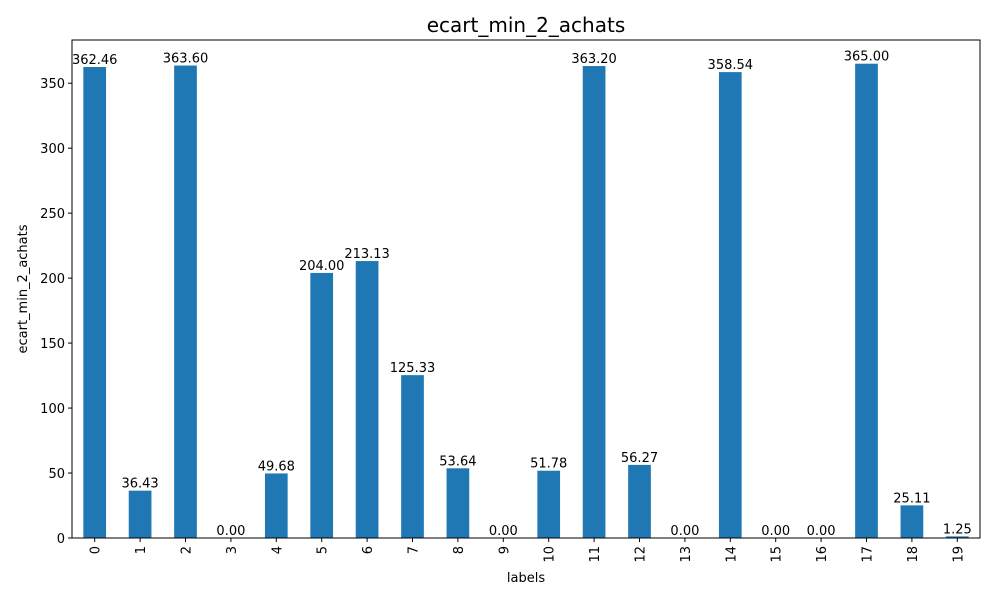  Describe the element at coordinates (52, 149) in the screenshot. I see `y-tick-label-300: 300` at that location.